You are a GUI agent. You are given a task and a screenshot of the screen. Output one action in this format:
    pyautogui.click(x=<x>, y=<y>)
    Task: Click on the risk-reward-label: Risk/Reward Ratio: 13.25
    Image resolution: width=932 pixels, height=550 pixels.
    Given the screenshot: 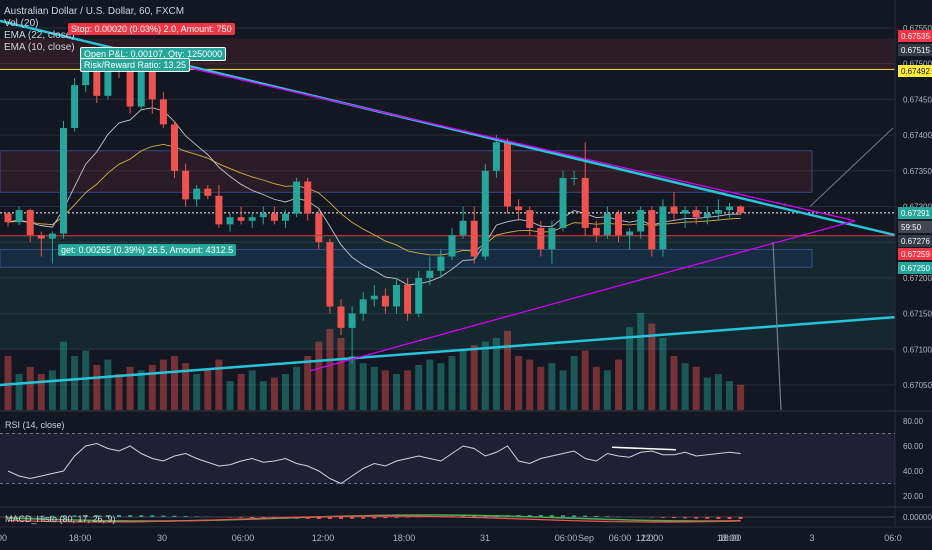 What is the action you would take?
    pyautogui.click(x=135, y=65)
    